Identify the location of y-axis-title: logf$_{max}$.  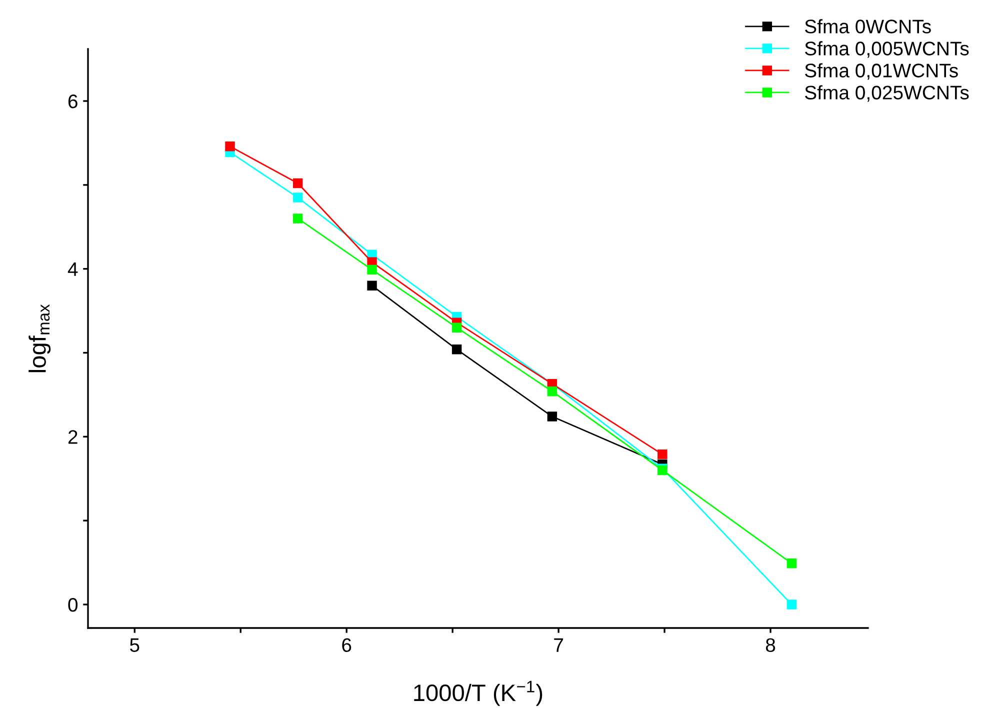
(39, 338).